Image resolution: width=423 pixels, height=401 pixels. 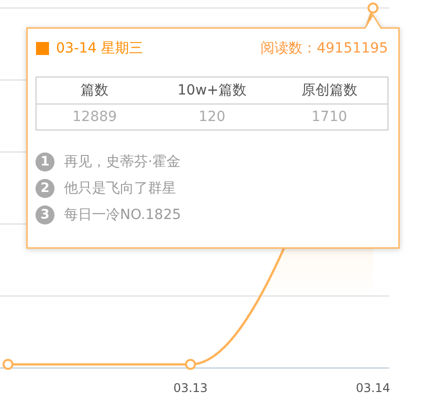 I want to click on data-label: 2, so click(x=45, y=188).